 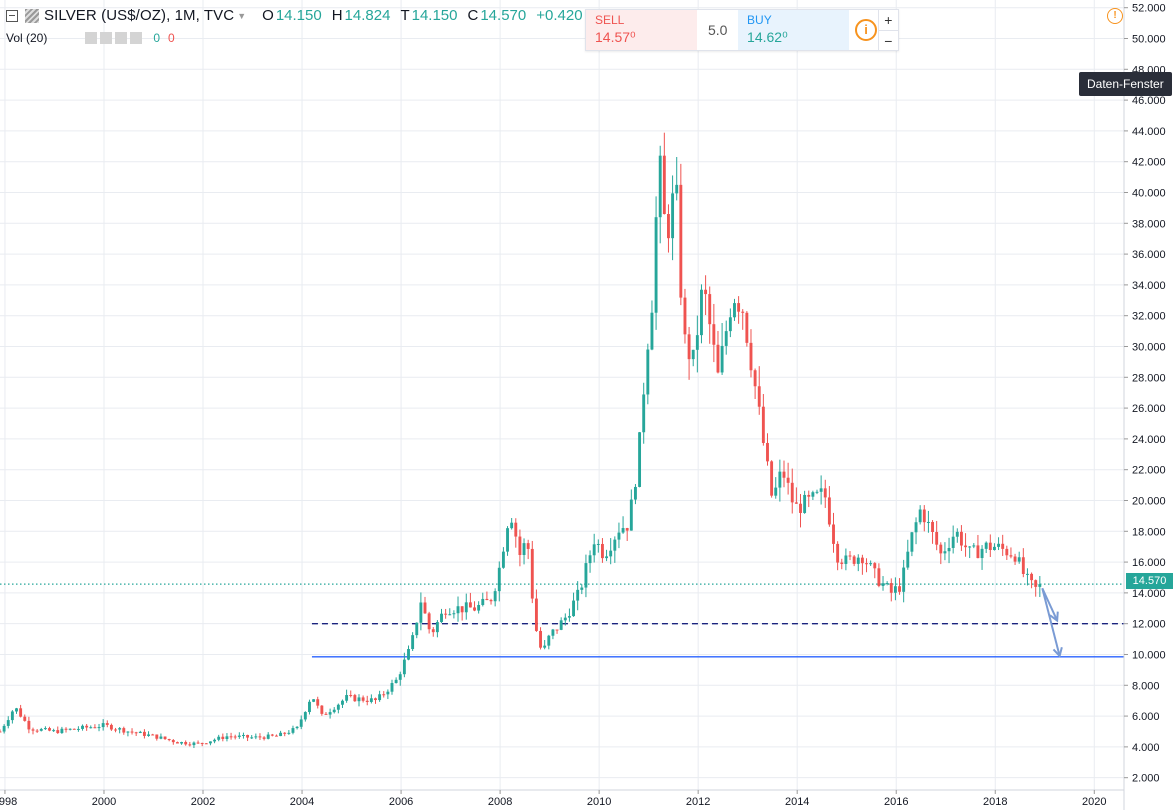 What do you see at coordinates (139, 15) in the screenshot?
I see `symbol-title: SILVER (US$/OZ), 1M, TVC` at bounding box center [139, 15].